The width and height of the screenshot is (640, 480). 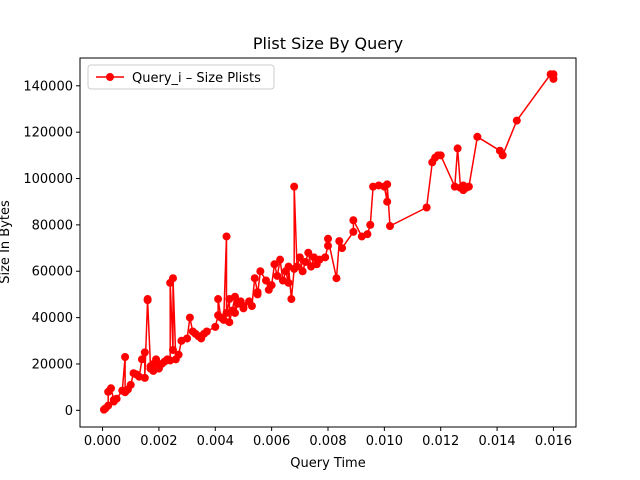 What do you see at coordinates (48, 86) in the screenshot?
I see `y-tick-label: 140000` at bounding box center [48, 86].